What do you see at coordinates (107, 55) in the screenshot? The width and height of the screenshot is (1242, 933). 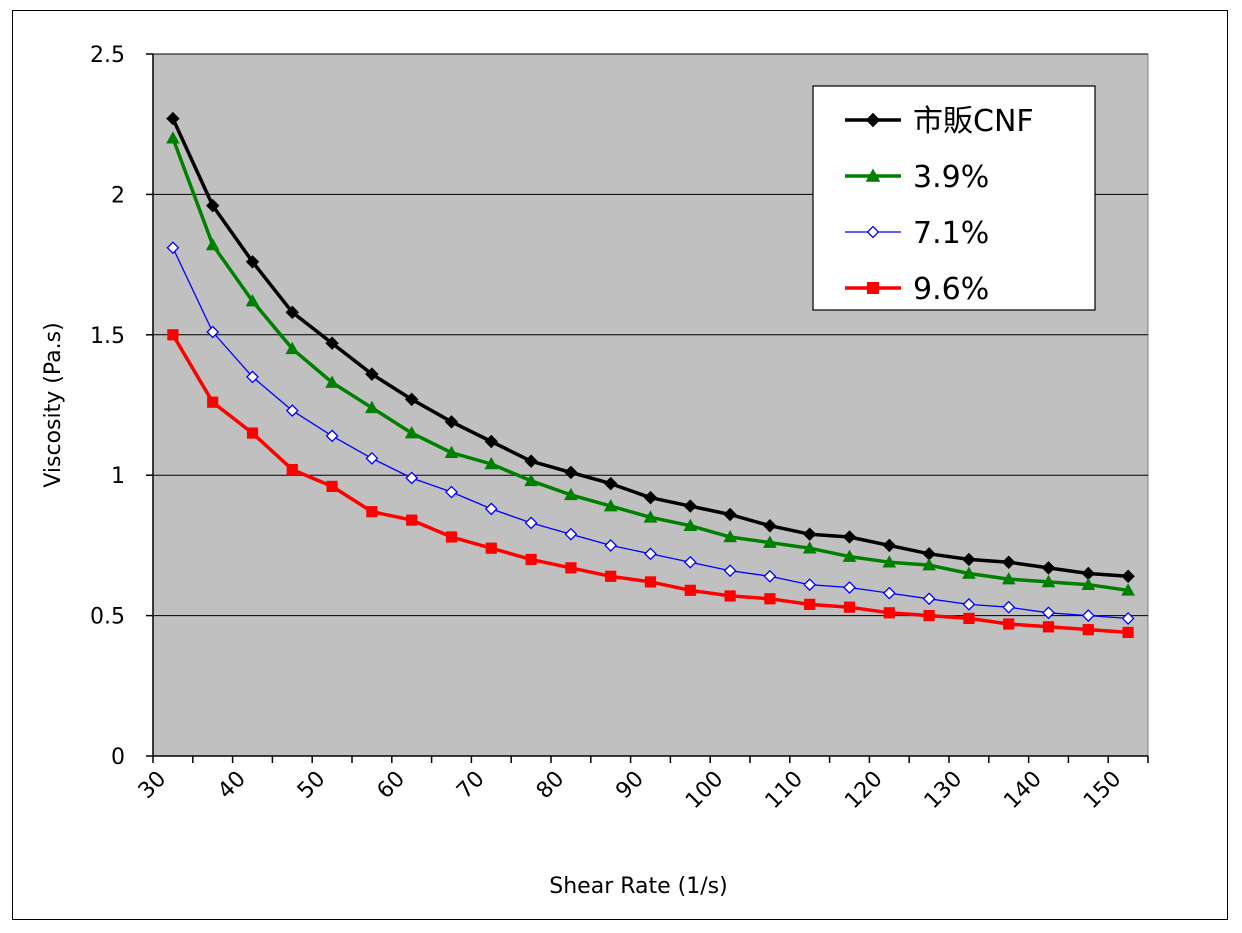 I see `y-tick-label: 2.5` at bounding box center [107, 55].